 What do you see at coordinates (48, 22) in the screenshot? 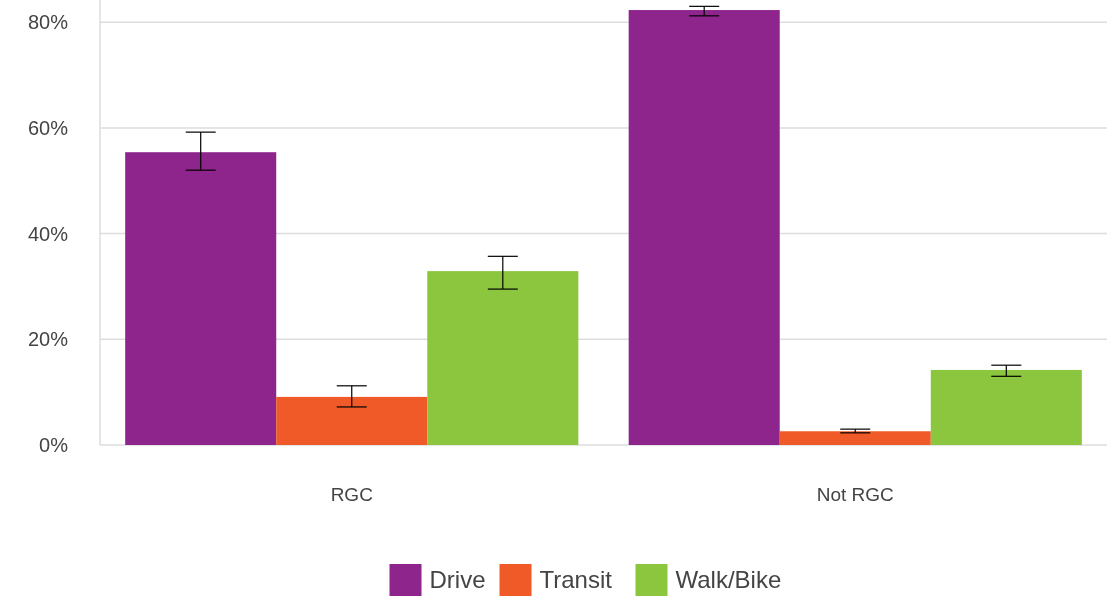
I see `y-tick-label: 80%` at bounding box center [48, 22].